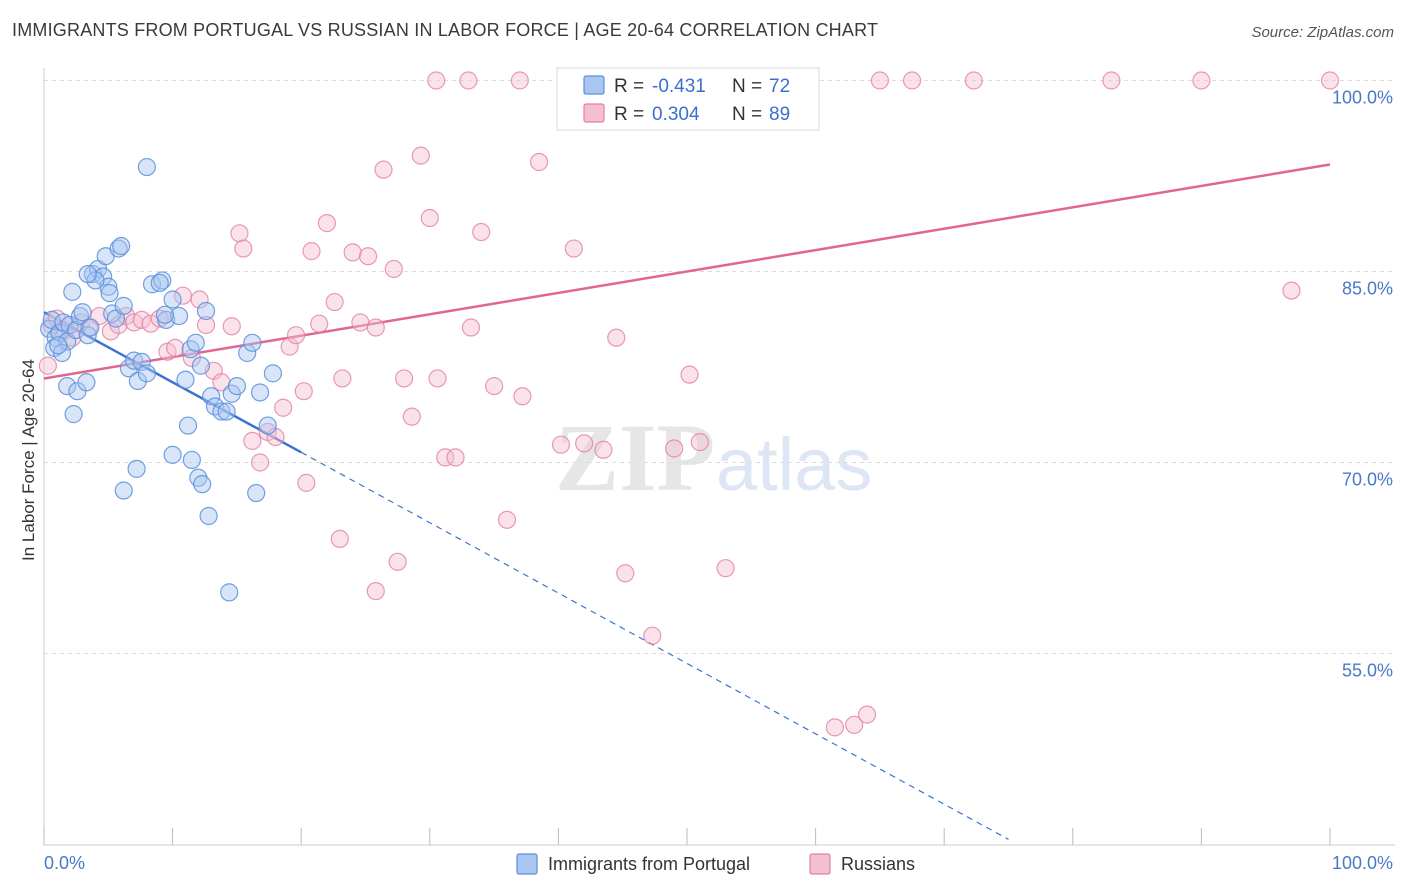  I want to click on legend-n-label-b: N =, so click(747, 114).